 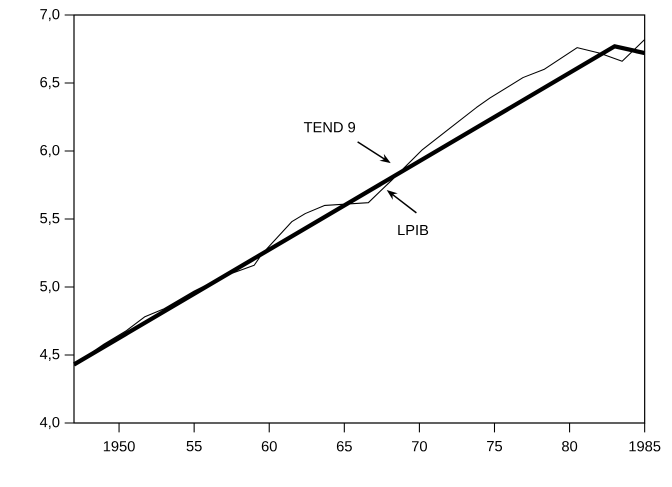 I want to click on x-tick-label: 80, so click(x=570, y=446).